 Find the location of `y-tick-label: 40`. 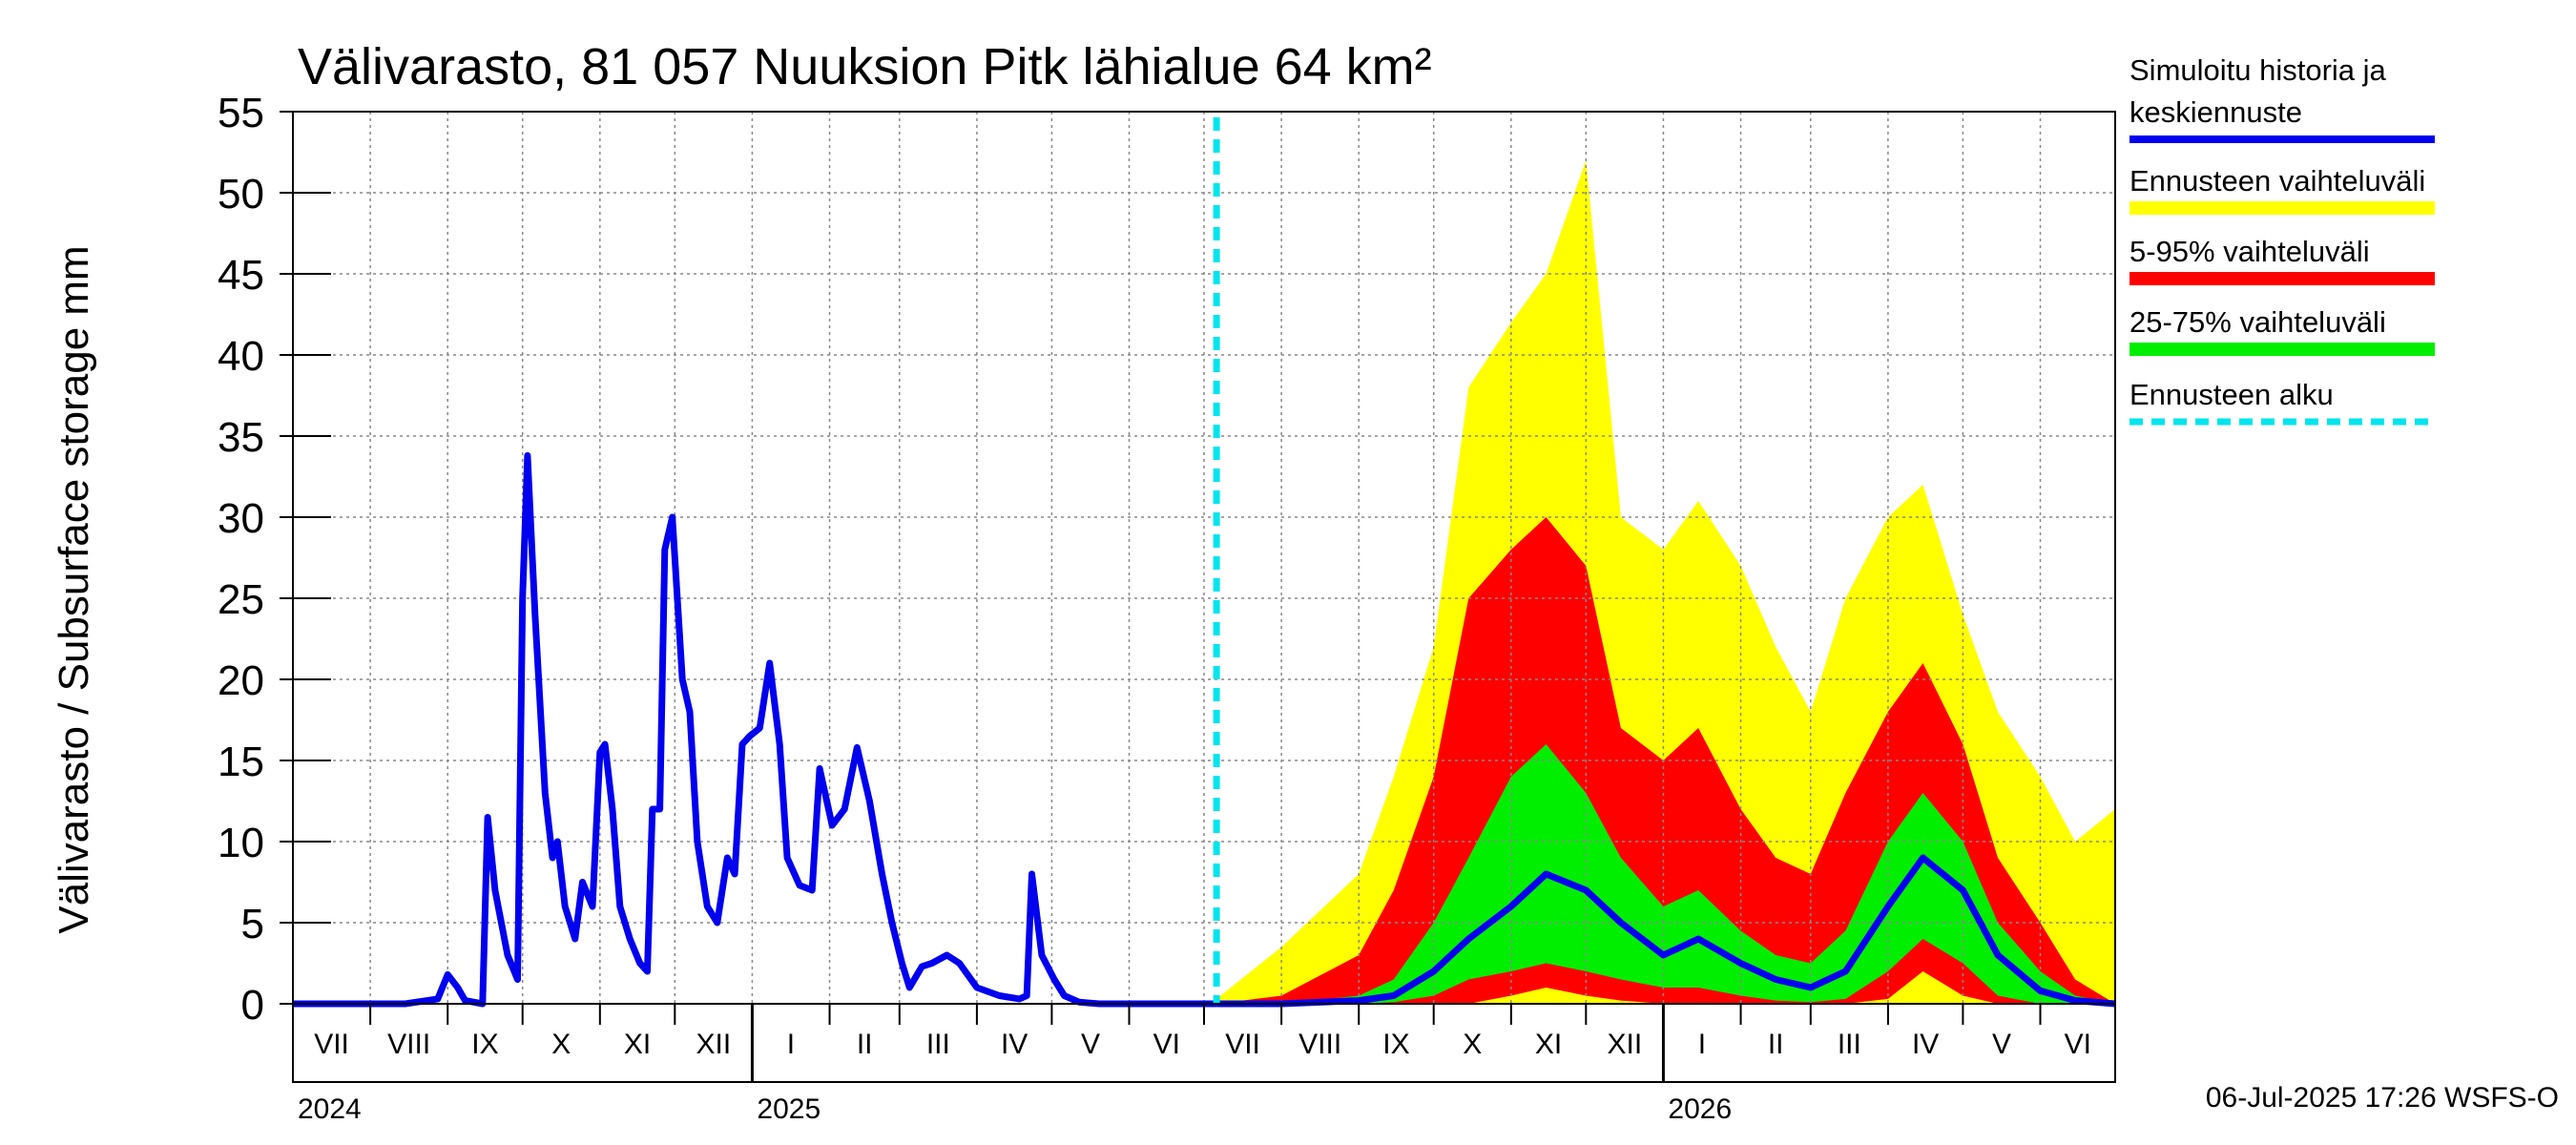

y-tick-label: 40 is located at coordinates (241, 356).